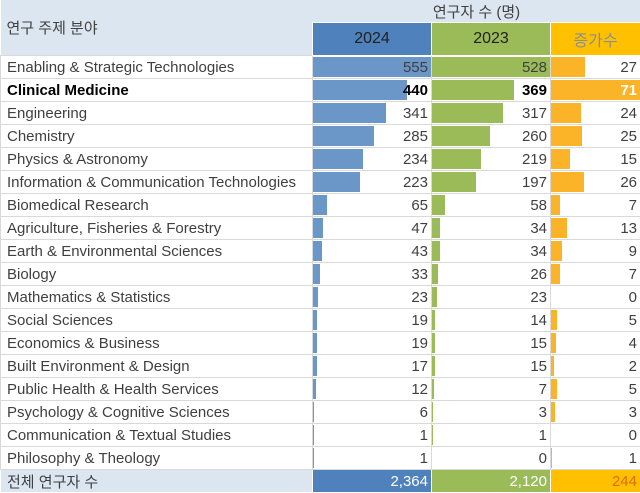 Image resolution: width=640 pixels, height=493 pixels. What do you see at coordinates (630, 136) in the screenshot?
I see `cell-value: 25` at bounding box center [630, 136].